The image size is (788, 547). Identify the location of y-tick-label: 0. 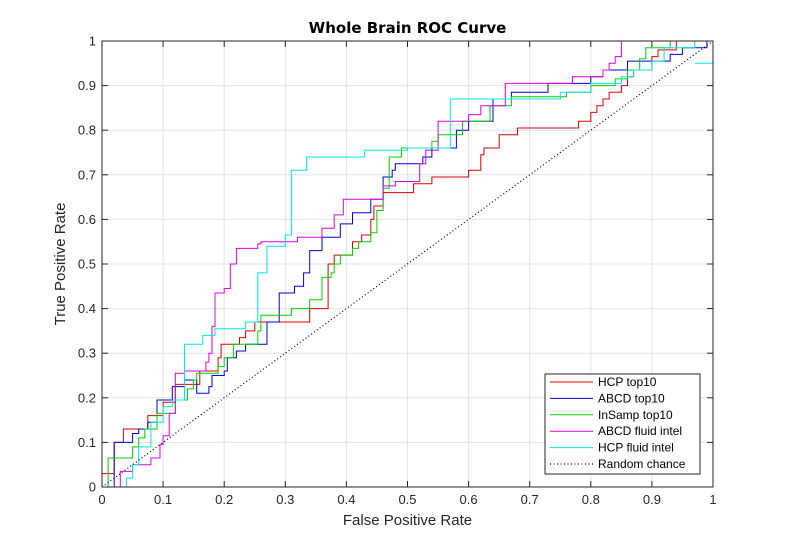
(92, 487).